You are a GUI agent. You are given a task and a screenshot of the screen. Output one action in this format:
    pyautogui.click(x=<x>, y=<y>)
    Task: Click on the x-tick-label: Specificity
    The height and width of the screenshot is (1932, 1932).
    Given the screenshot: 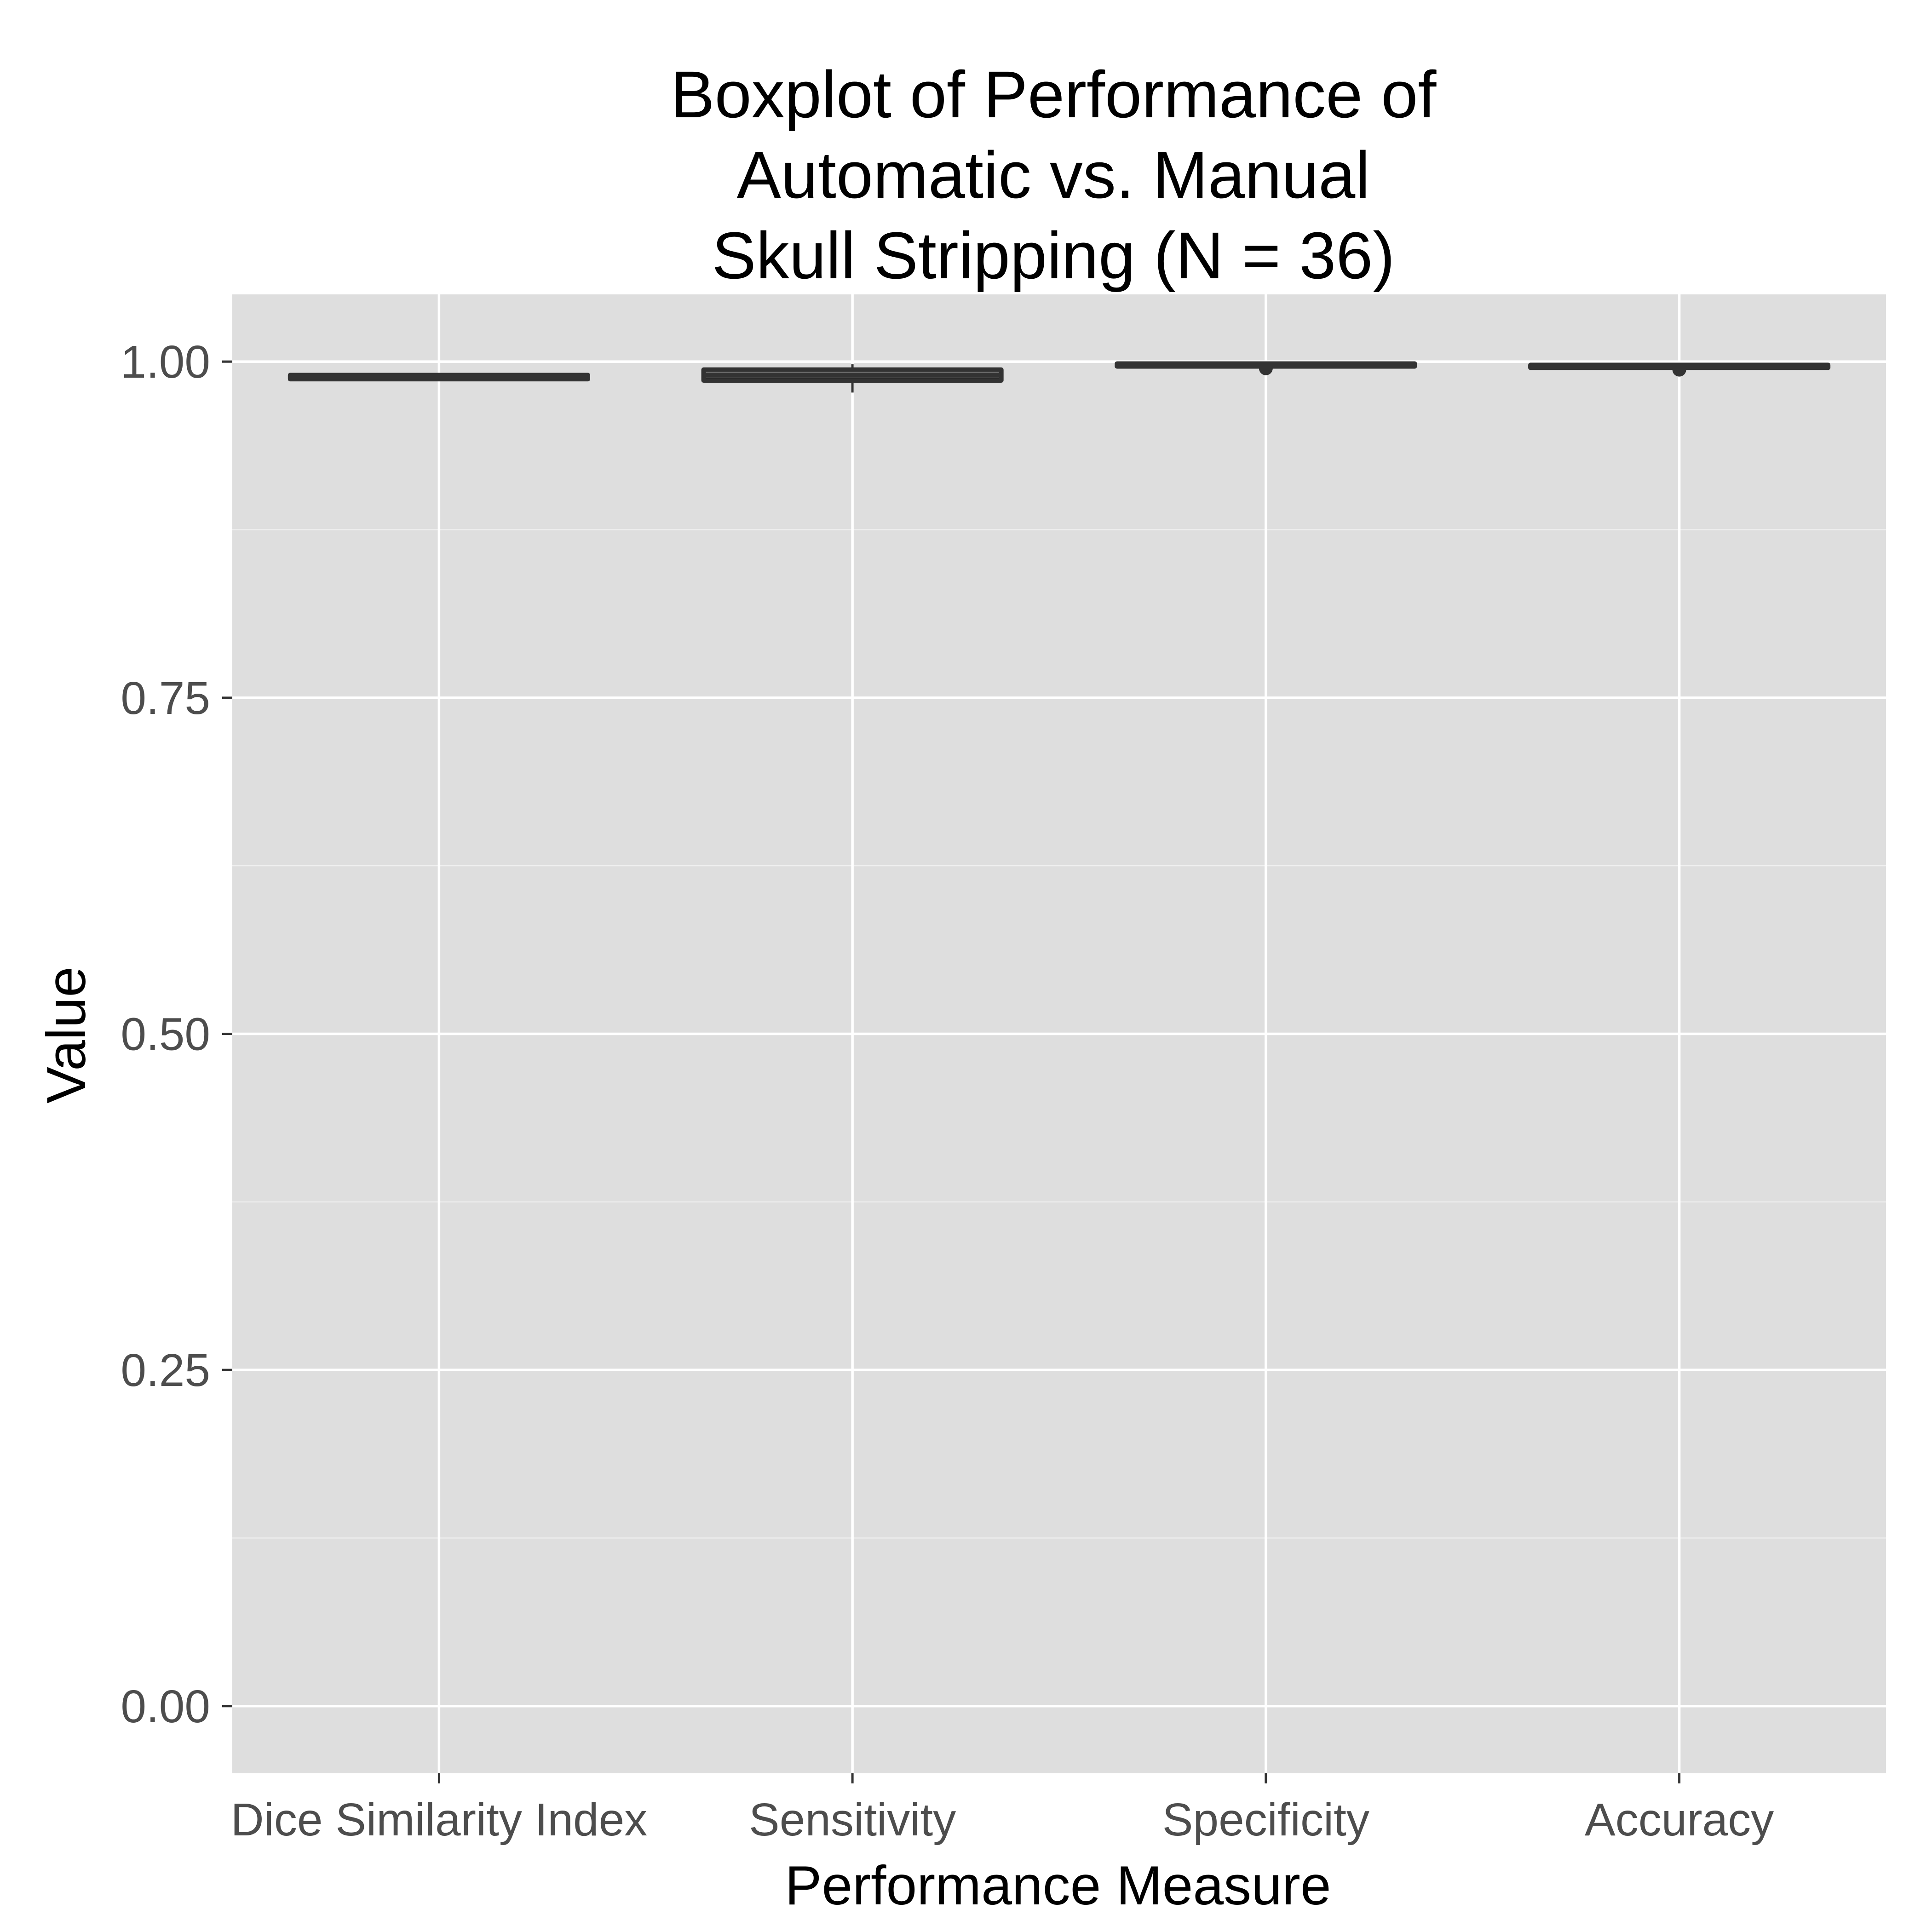 What is the action you would take?
    pyautogui.click(x=1265, y=1820)
    